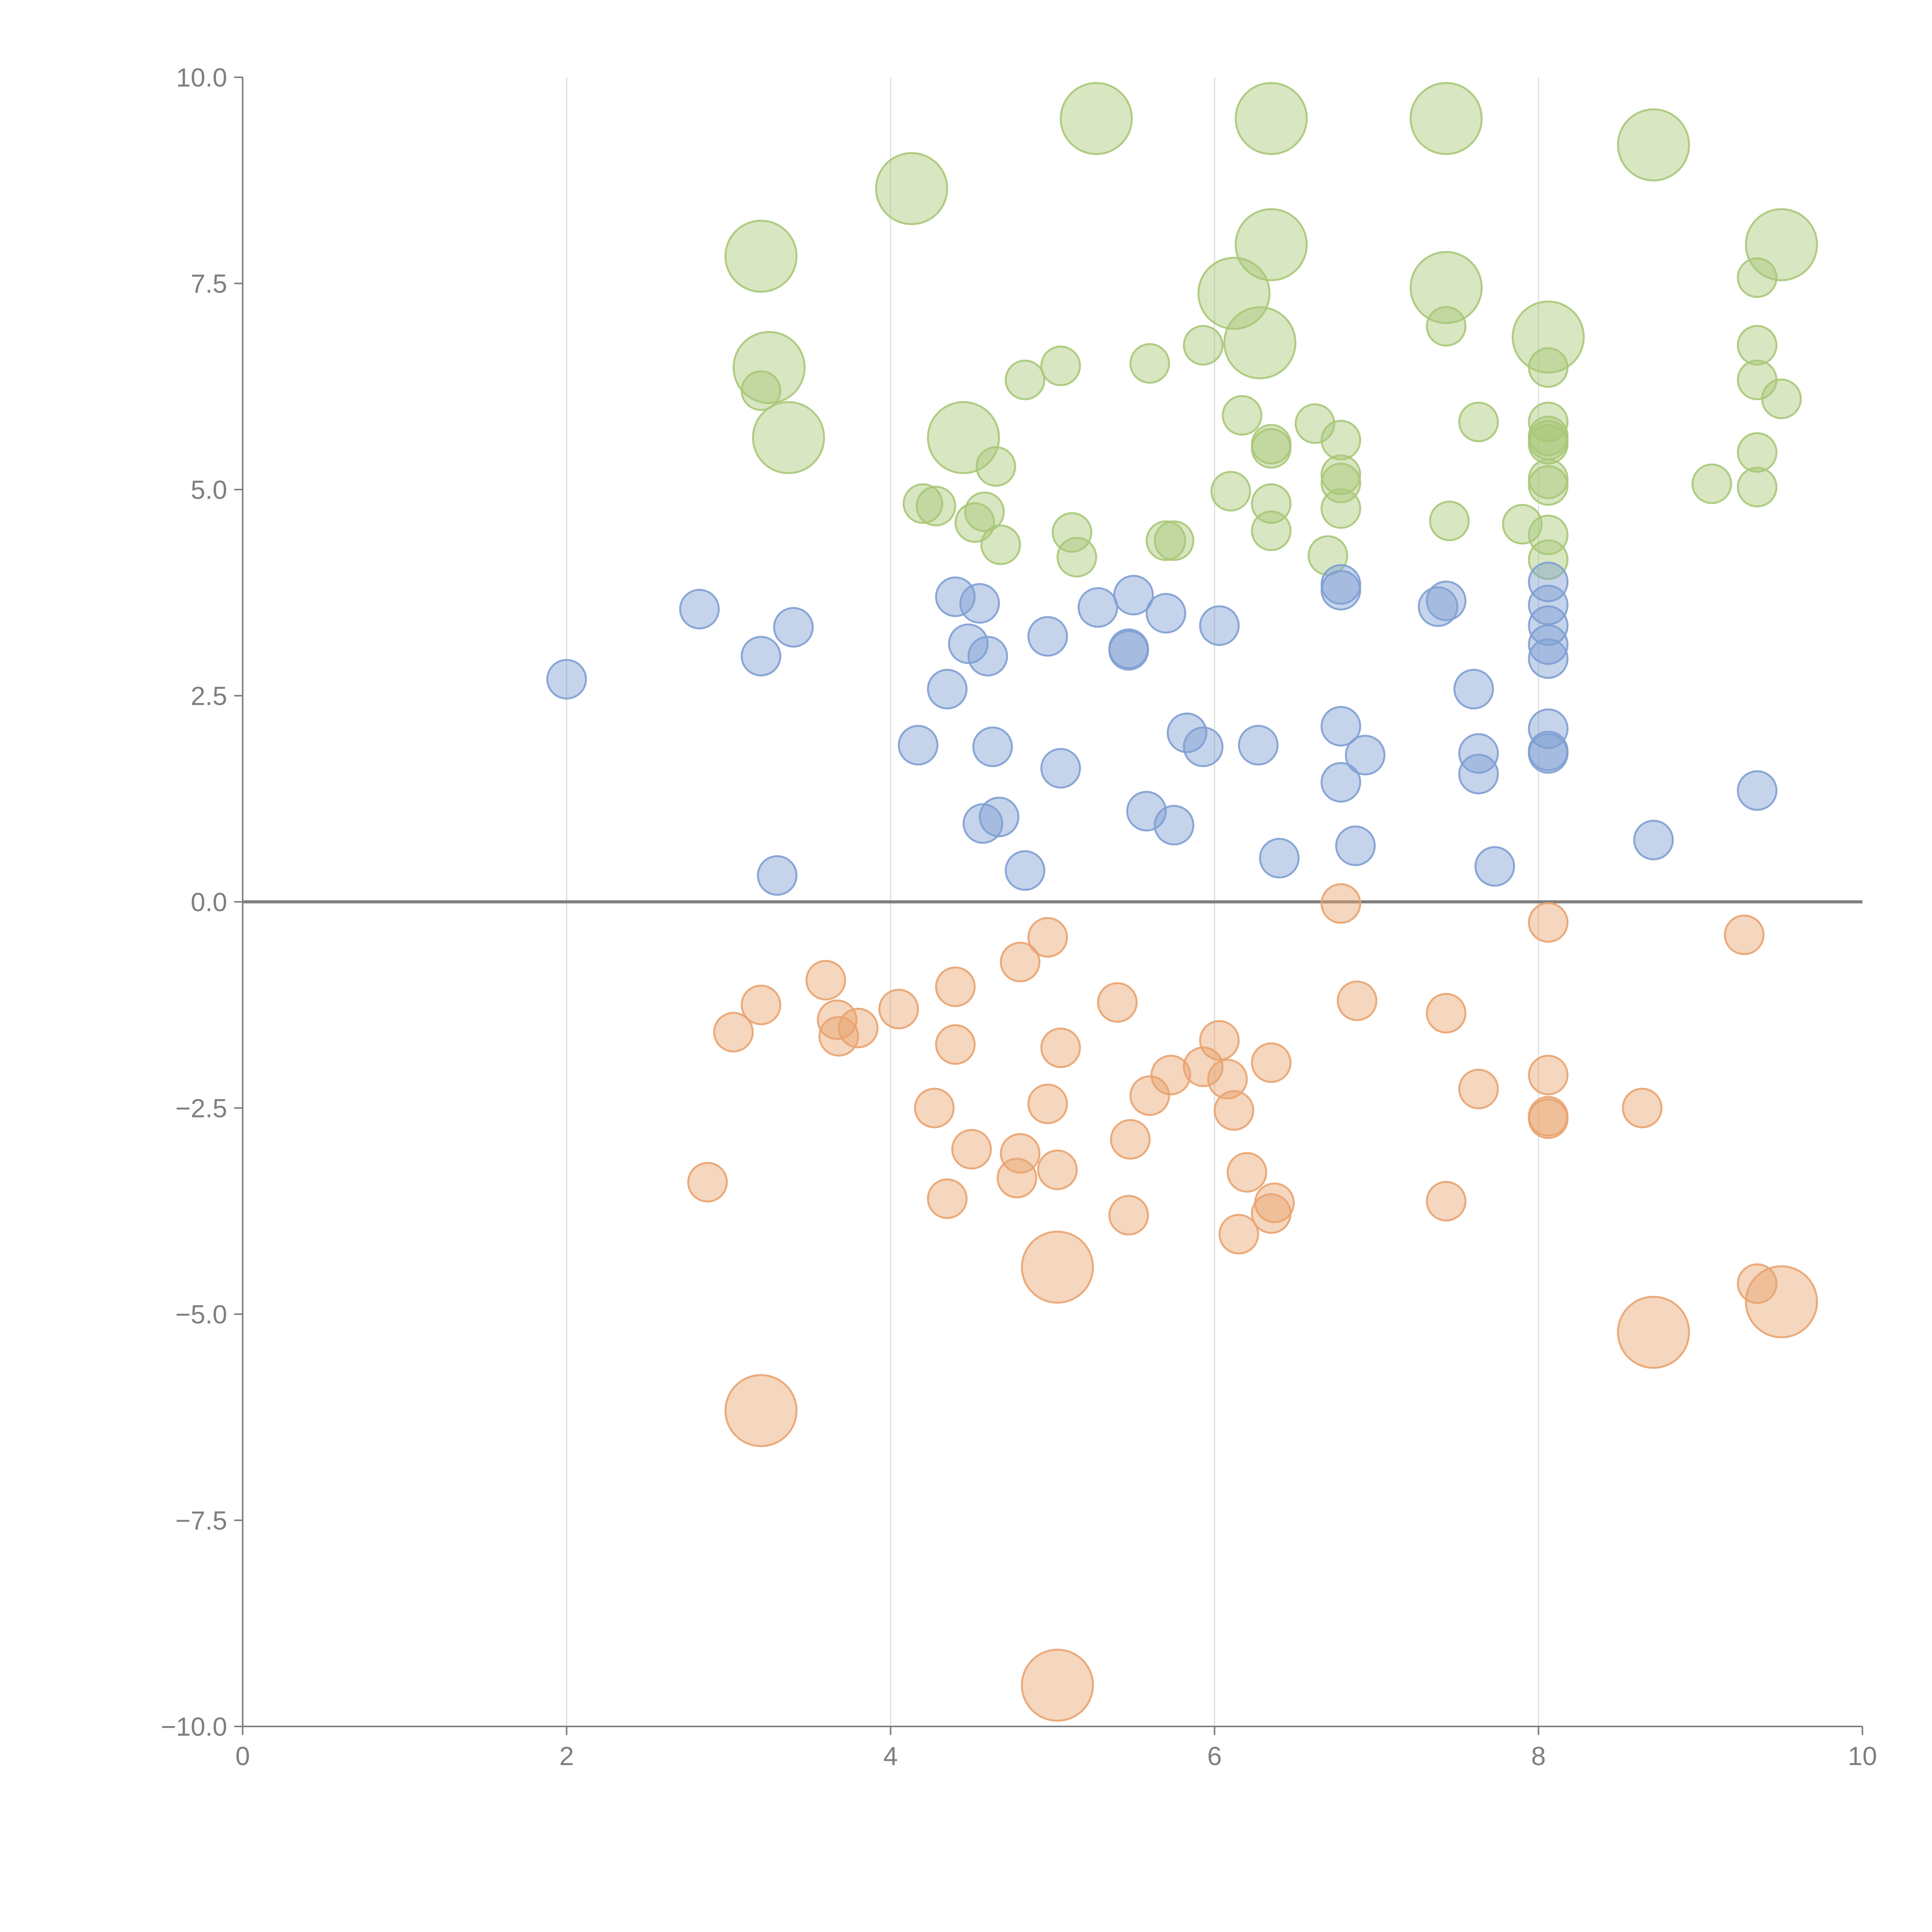  I want to click on y-tick-label: 2.5, so click(209, 696).